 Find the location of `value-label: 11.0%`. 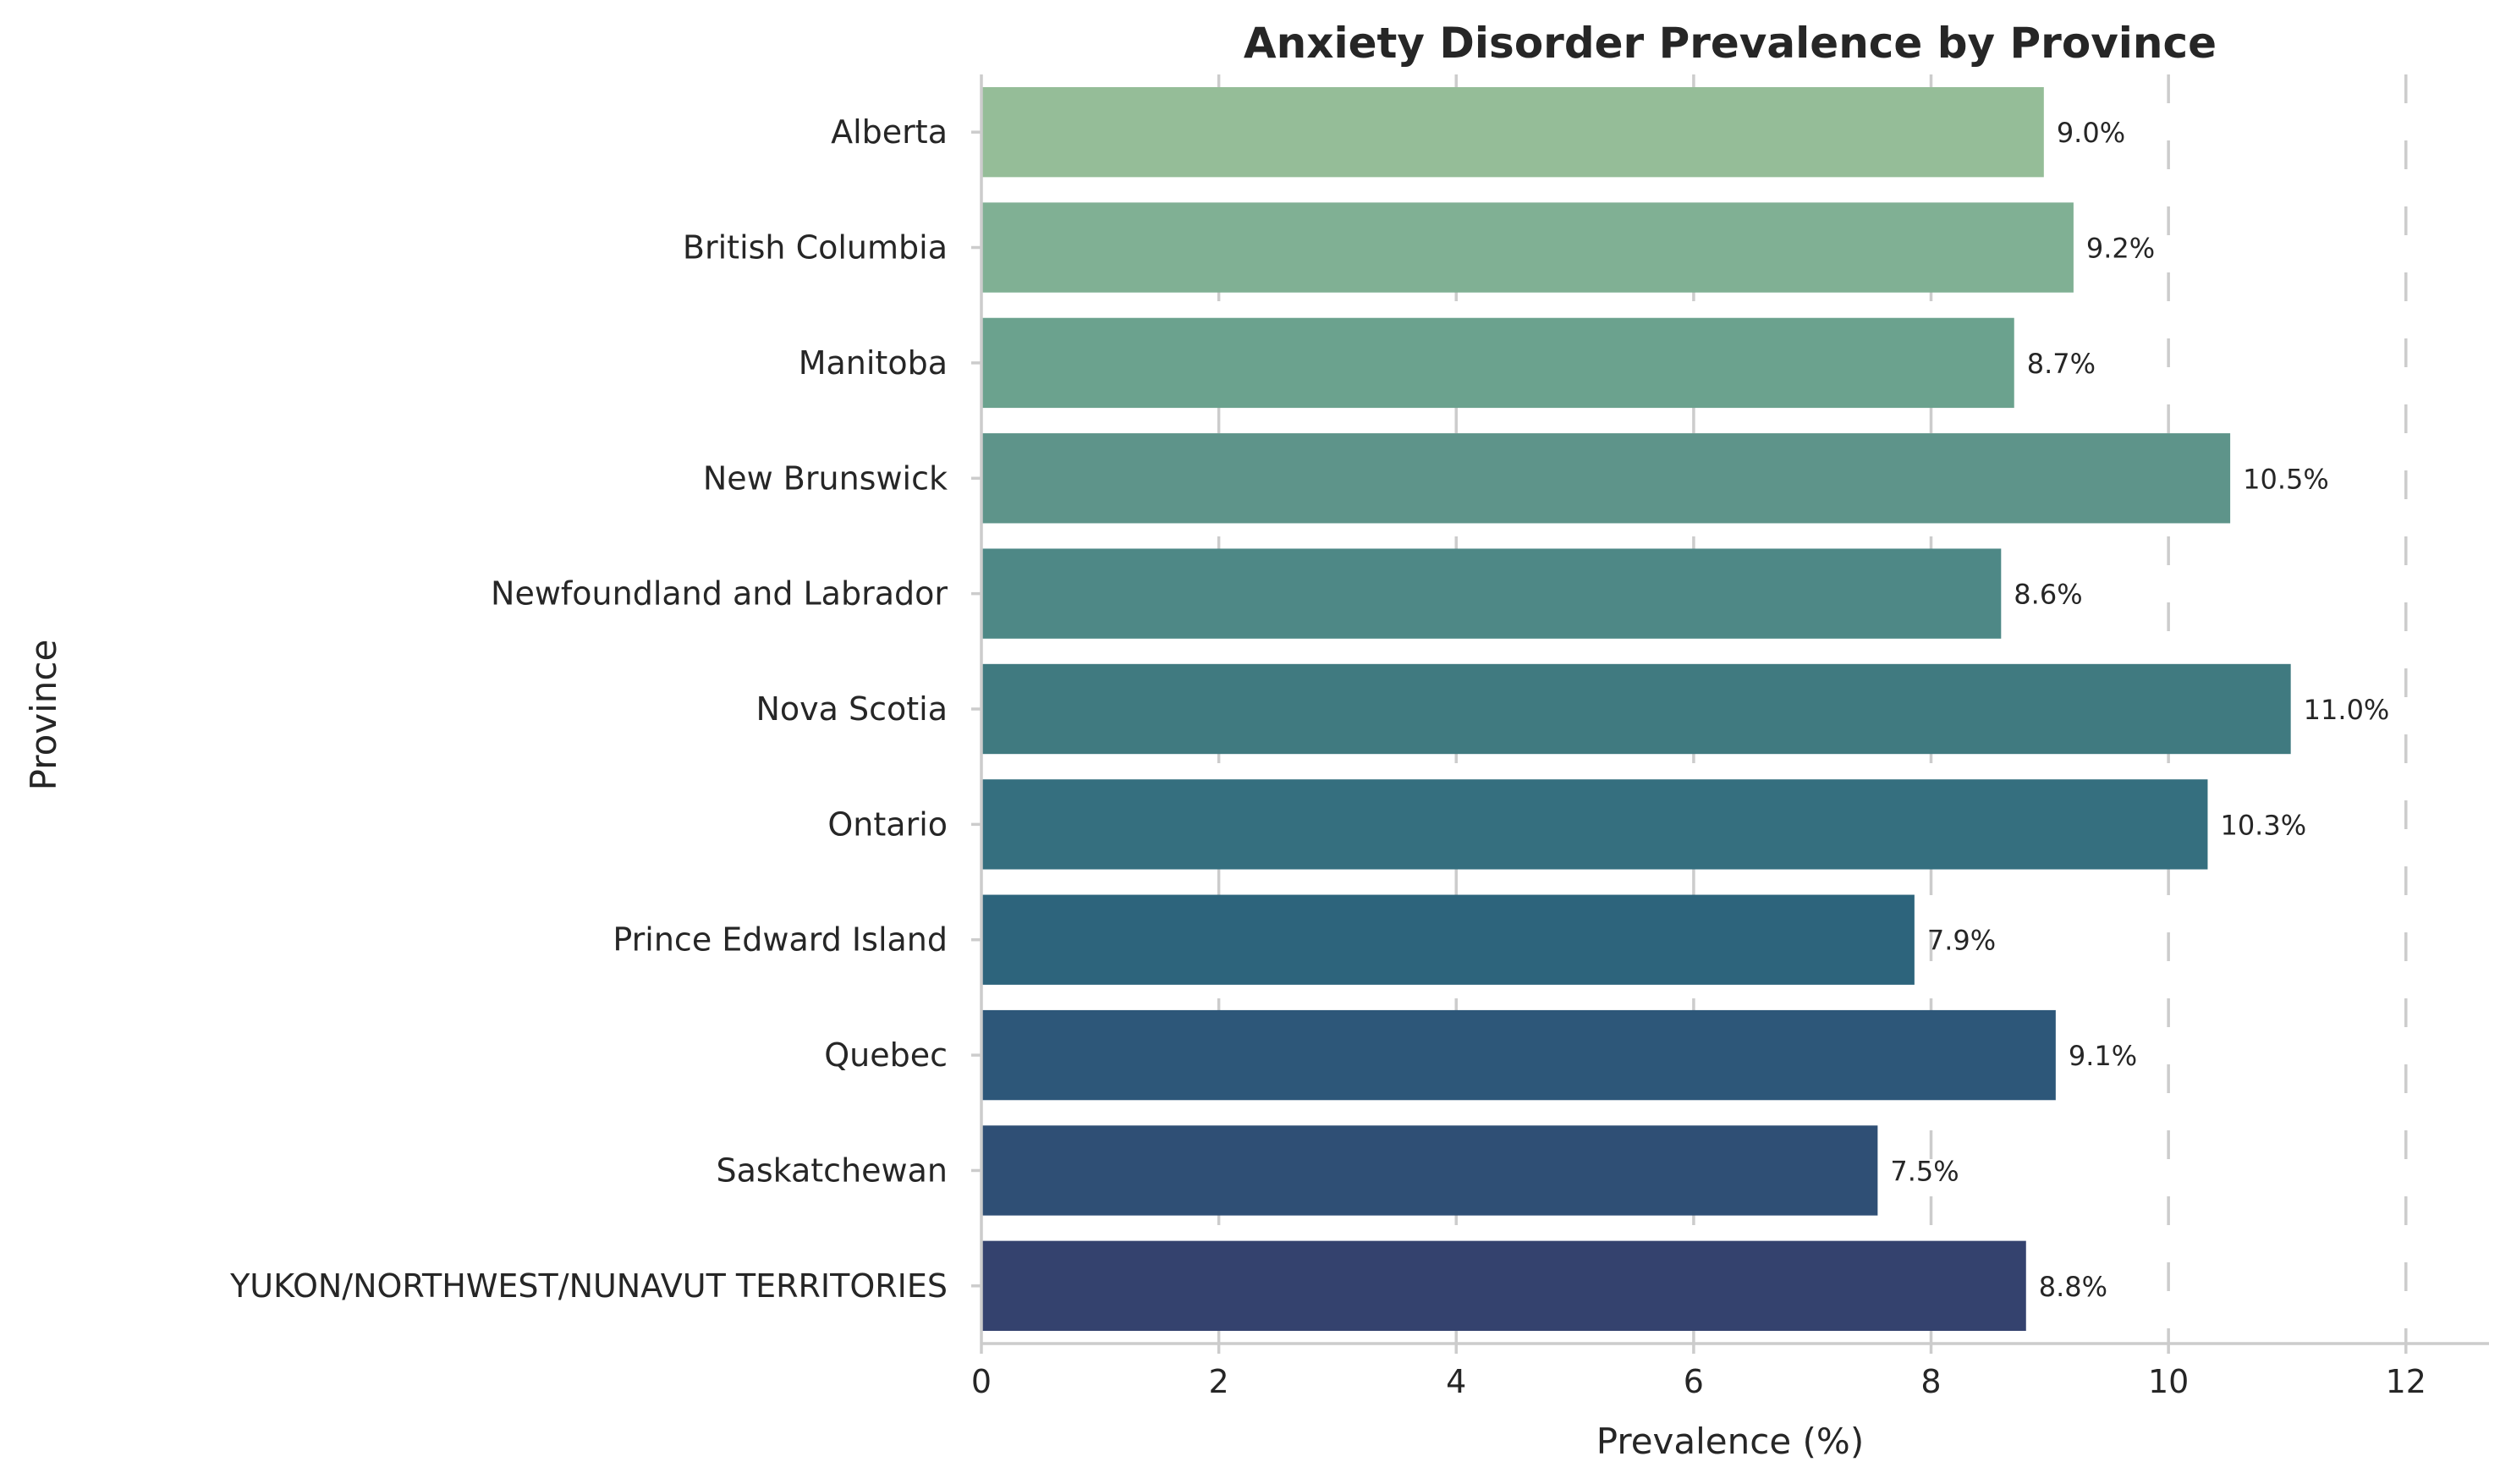

value-label: 11.0% is located at coordinates (2347, 710).